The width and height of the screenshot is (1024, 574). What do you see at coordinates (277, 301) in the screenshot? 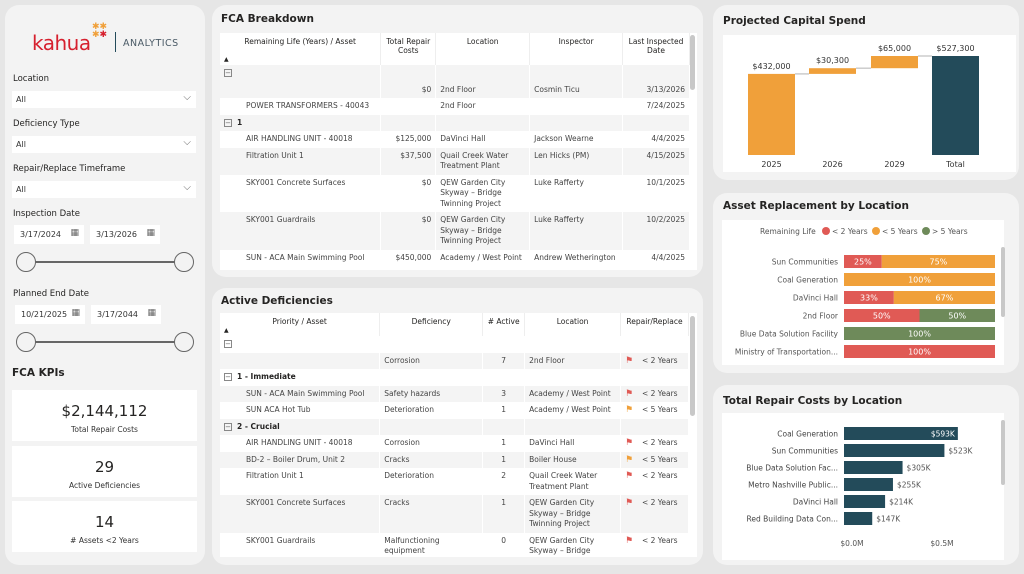
I see `active-deficiencies-title: Active Deficiencies` at bounding box center [277, 301].